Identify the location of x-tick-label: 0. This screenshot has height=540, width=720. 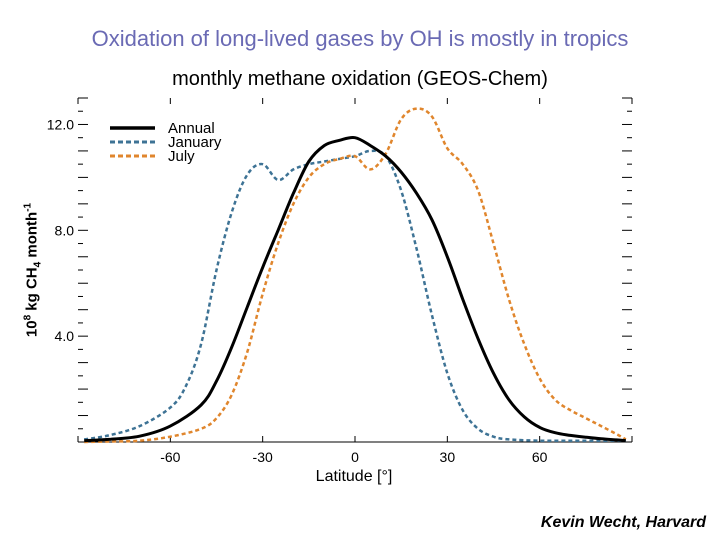
(355, 457).